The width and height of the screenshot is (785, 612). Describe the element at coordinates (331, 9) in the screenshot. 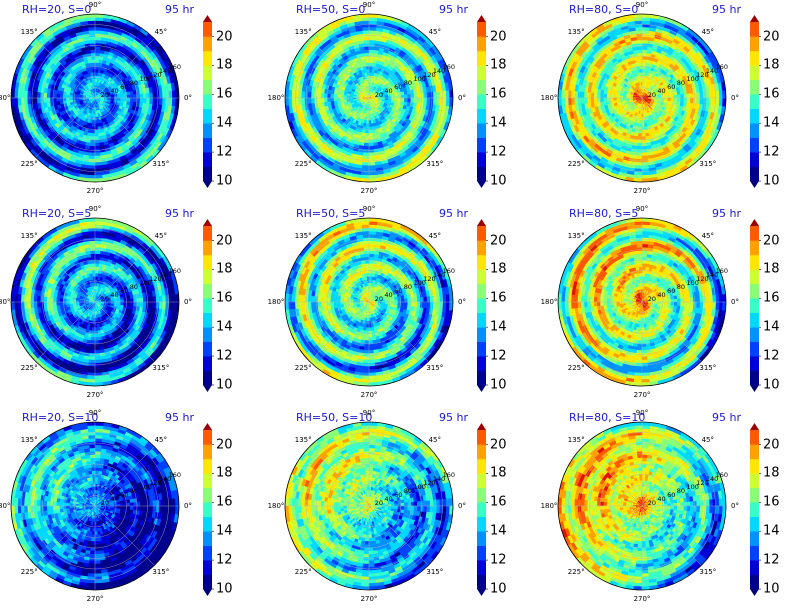

I see `panel-title: RH=50, S=0` at that location.